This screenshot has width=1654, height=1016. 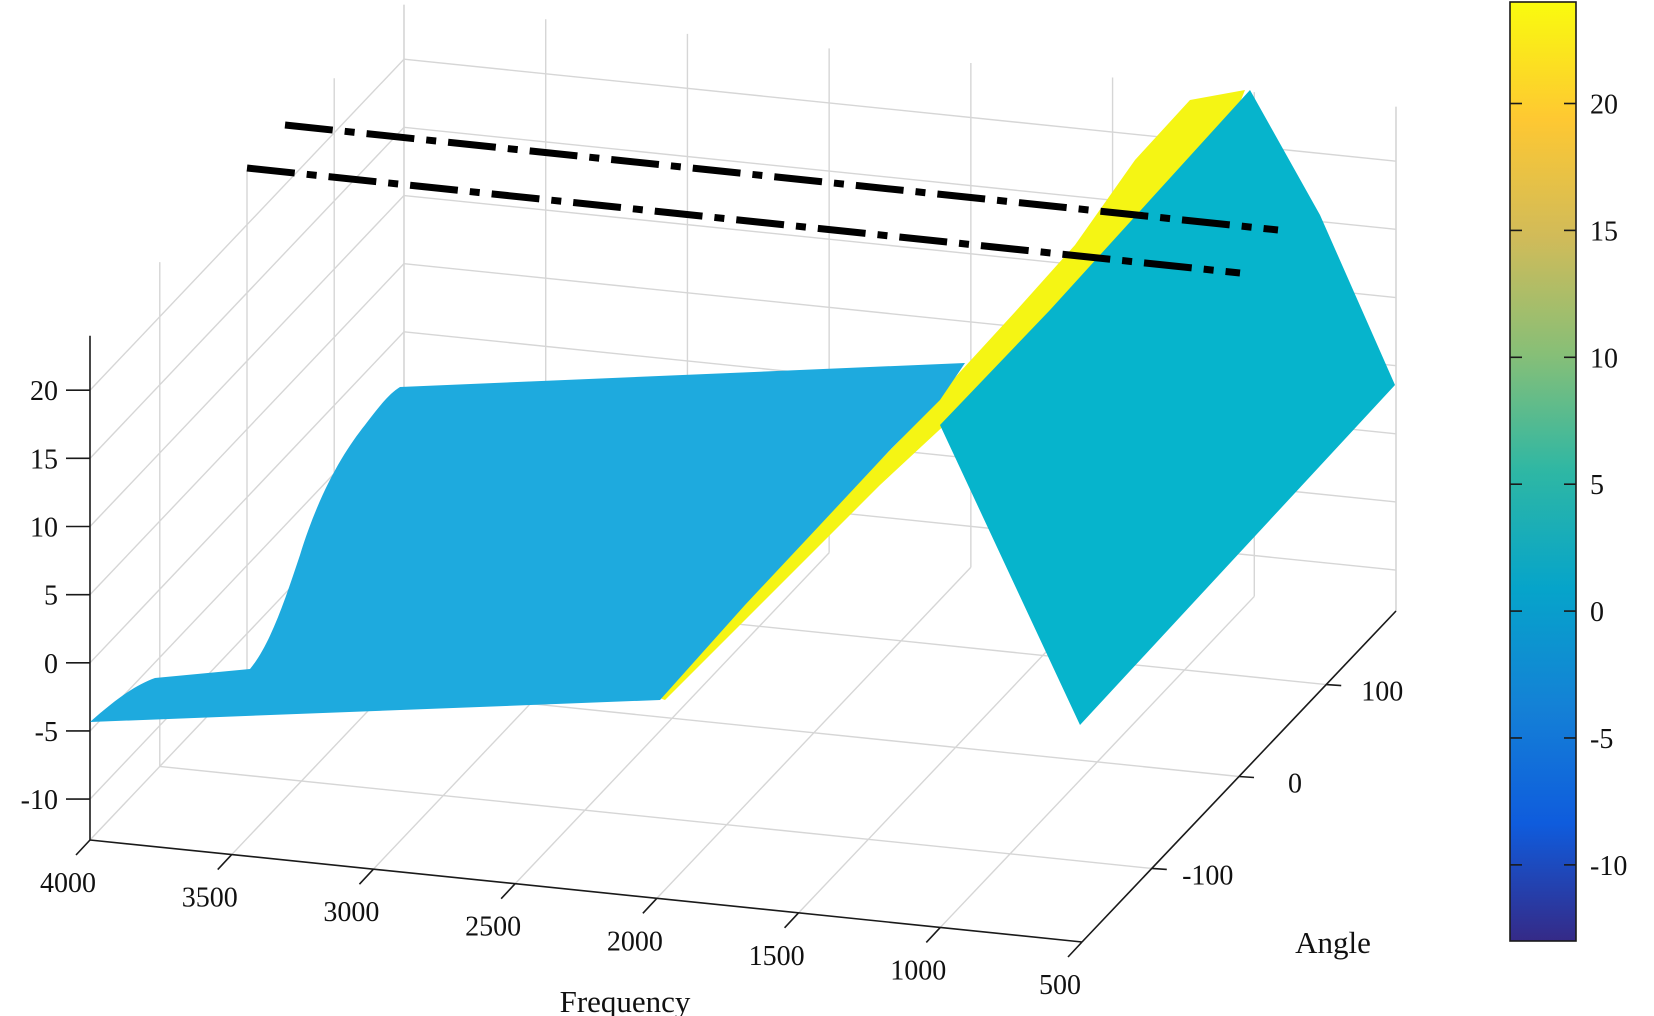 I want to click on z-tick-label: 0, so click(x=51, y=664).